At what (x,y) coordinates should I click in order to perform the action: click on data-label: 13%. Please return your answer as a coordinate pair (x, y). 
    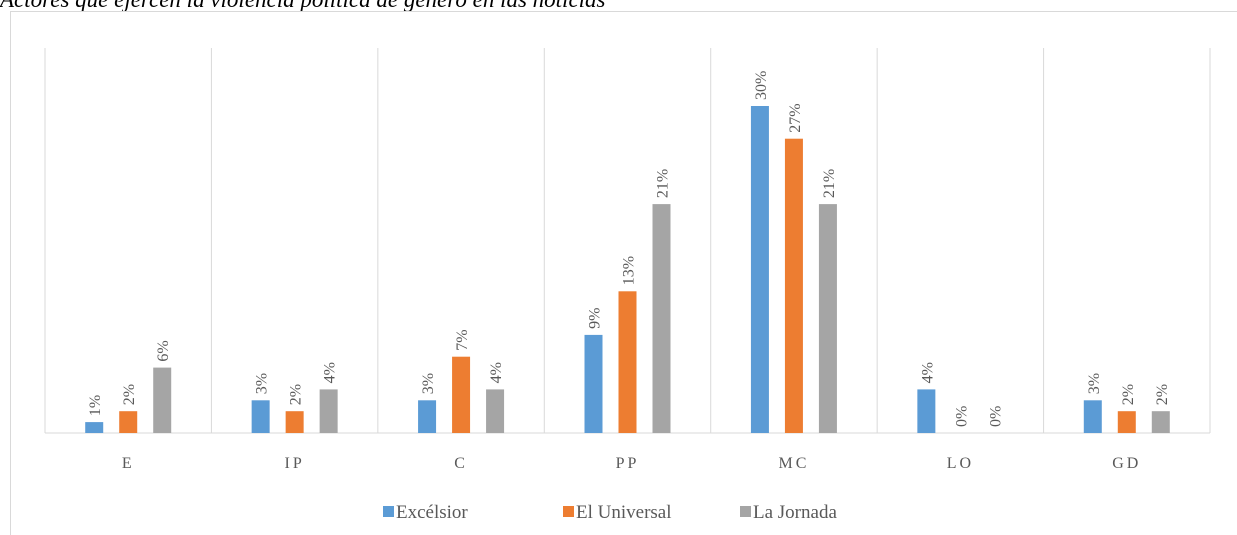
    Looking at the image, I should click on (629, 270).